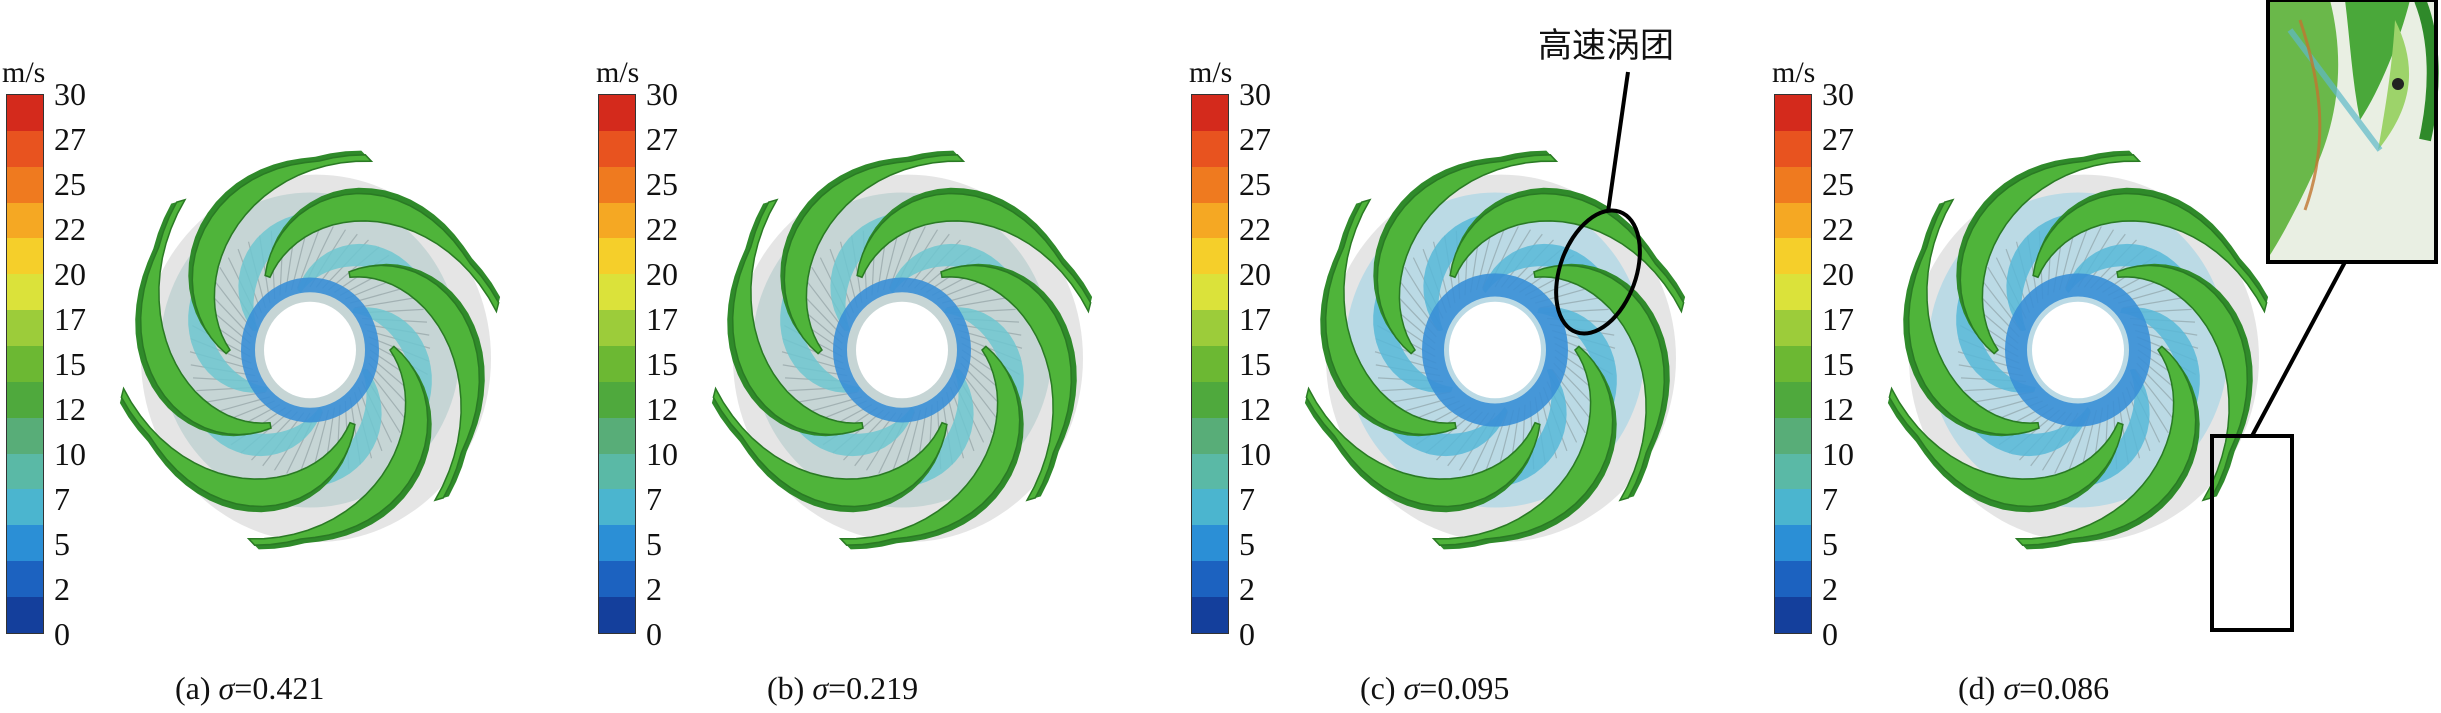 This screenshot has height=713, width=2441. What do you see at coordinates (2352, 132) in the screenshot?
I see `zoom-inset` at bounding box center [2352, 132].